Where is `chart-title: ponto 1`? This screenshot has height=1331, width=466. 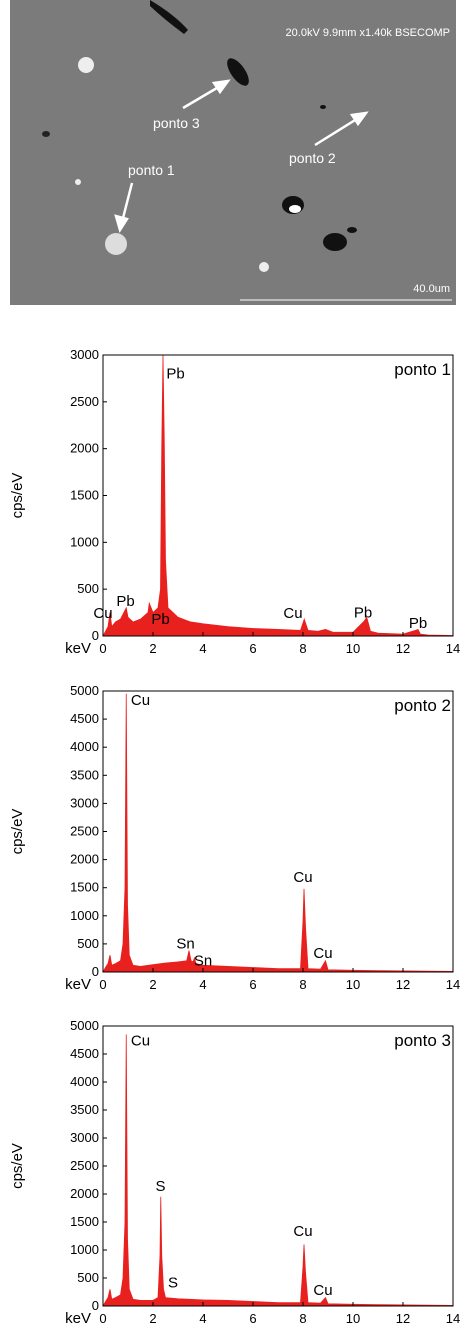
chart-title: ponto 1 is located at coordinates (422, 369).